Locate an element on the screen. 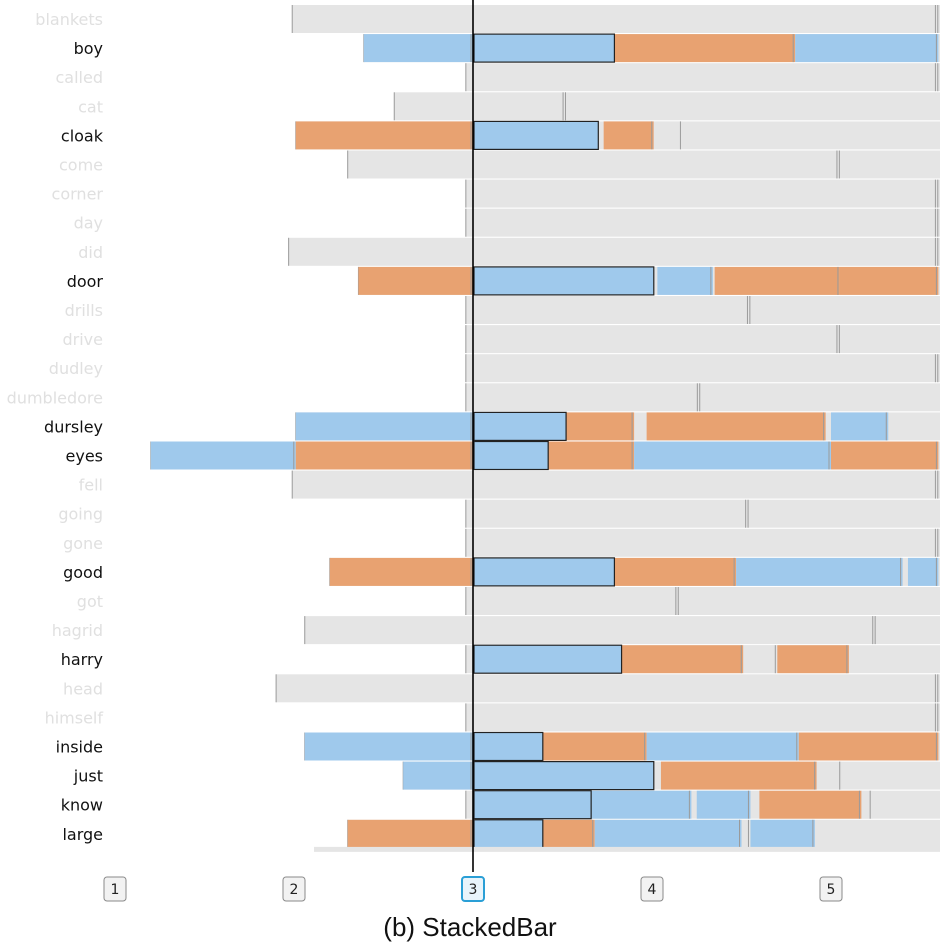  tick-label: 2 is located at coordinates (294, 890).